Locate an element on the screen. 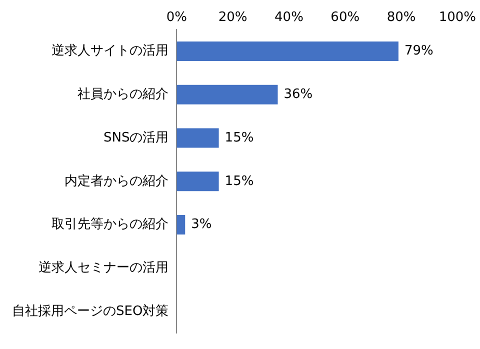 The height and width of the screenshot is (349, 480). y-tick-label: 取引先等からの紹介 is located at coordinates (110, 224).